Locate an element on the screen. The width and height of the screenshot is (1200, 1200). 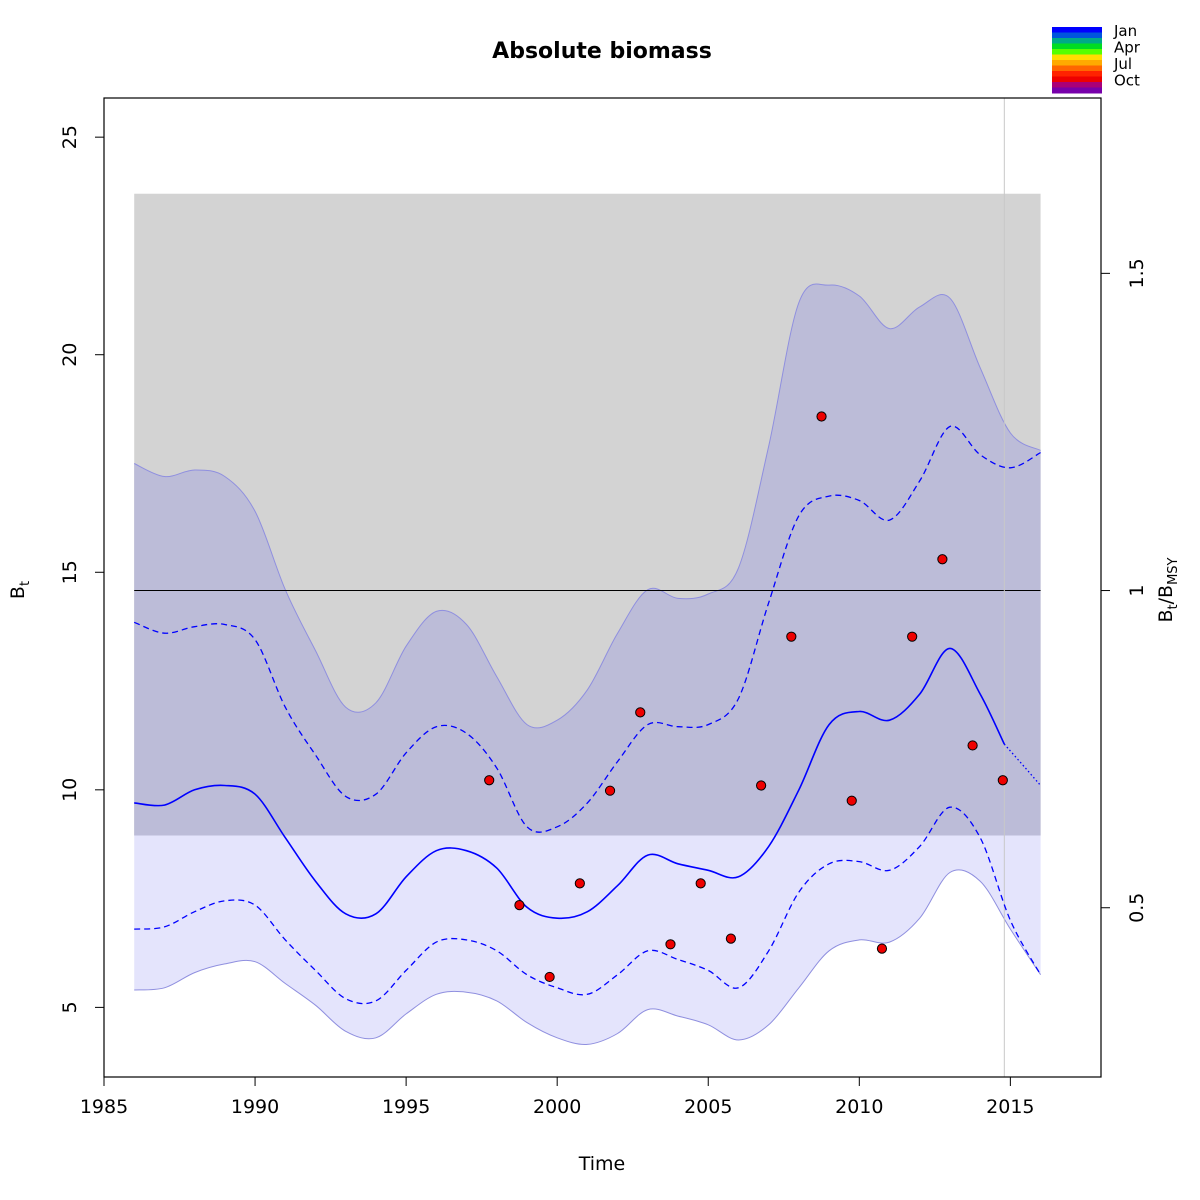
chart-title: Absolute biomass is located at coordinates (602, 51).